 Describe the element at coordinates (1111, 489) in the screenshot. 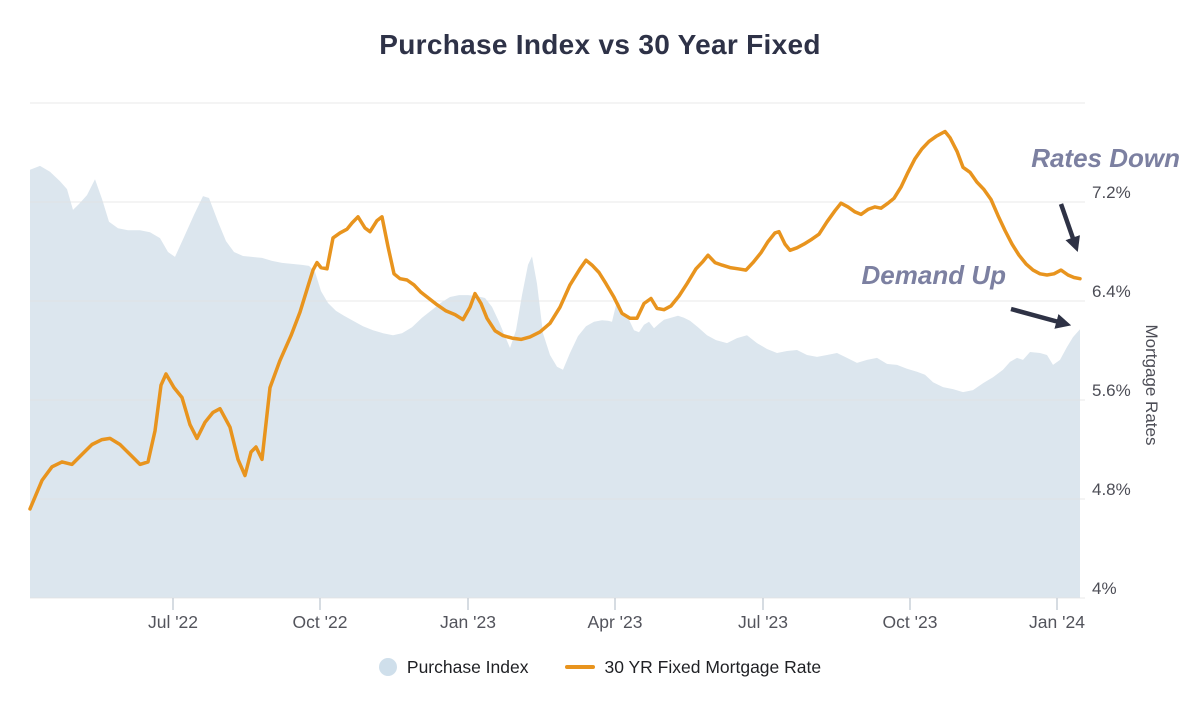

I see `y-axis-label: 4.8%` at that location.